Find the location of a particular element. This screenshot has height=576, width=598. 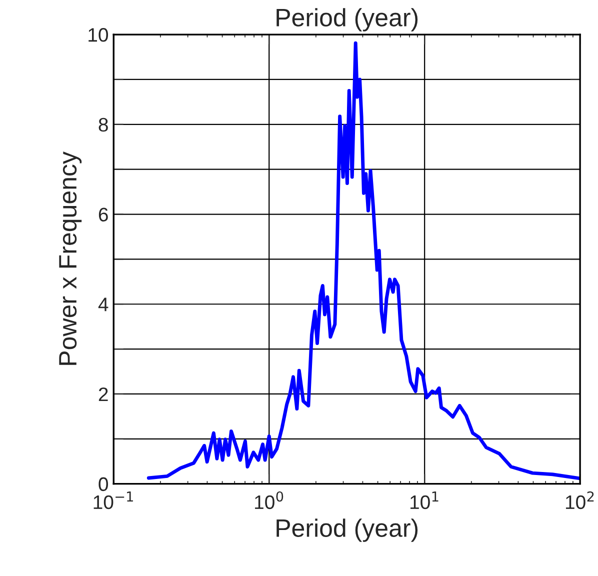

y-tick-label: 2 is located at coordinates (103, 394).